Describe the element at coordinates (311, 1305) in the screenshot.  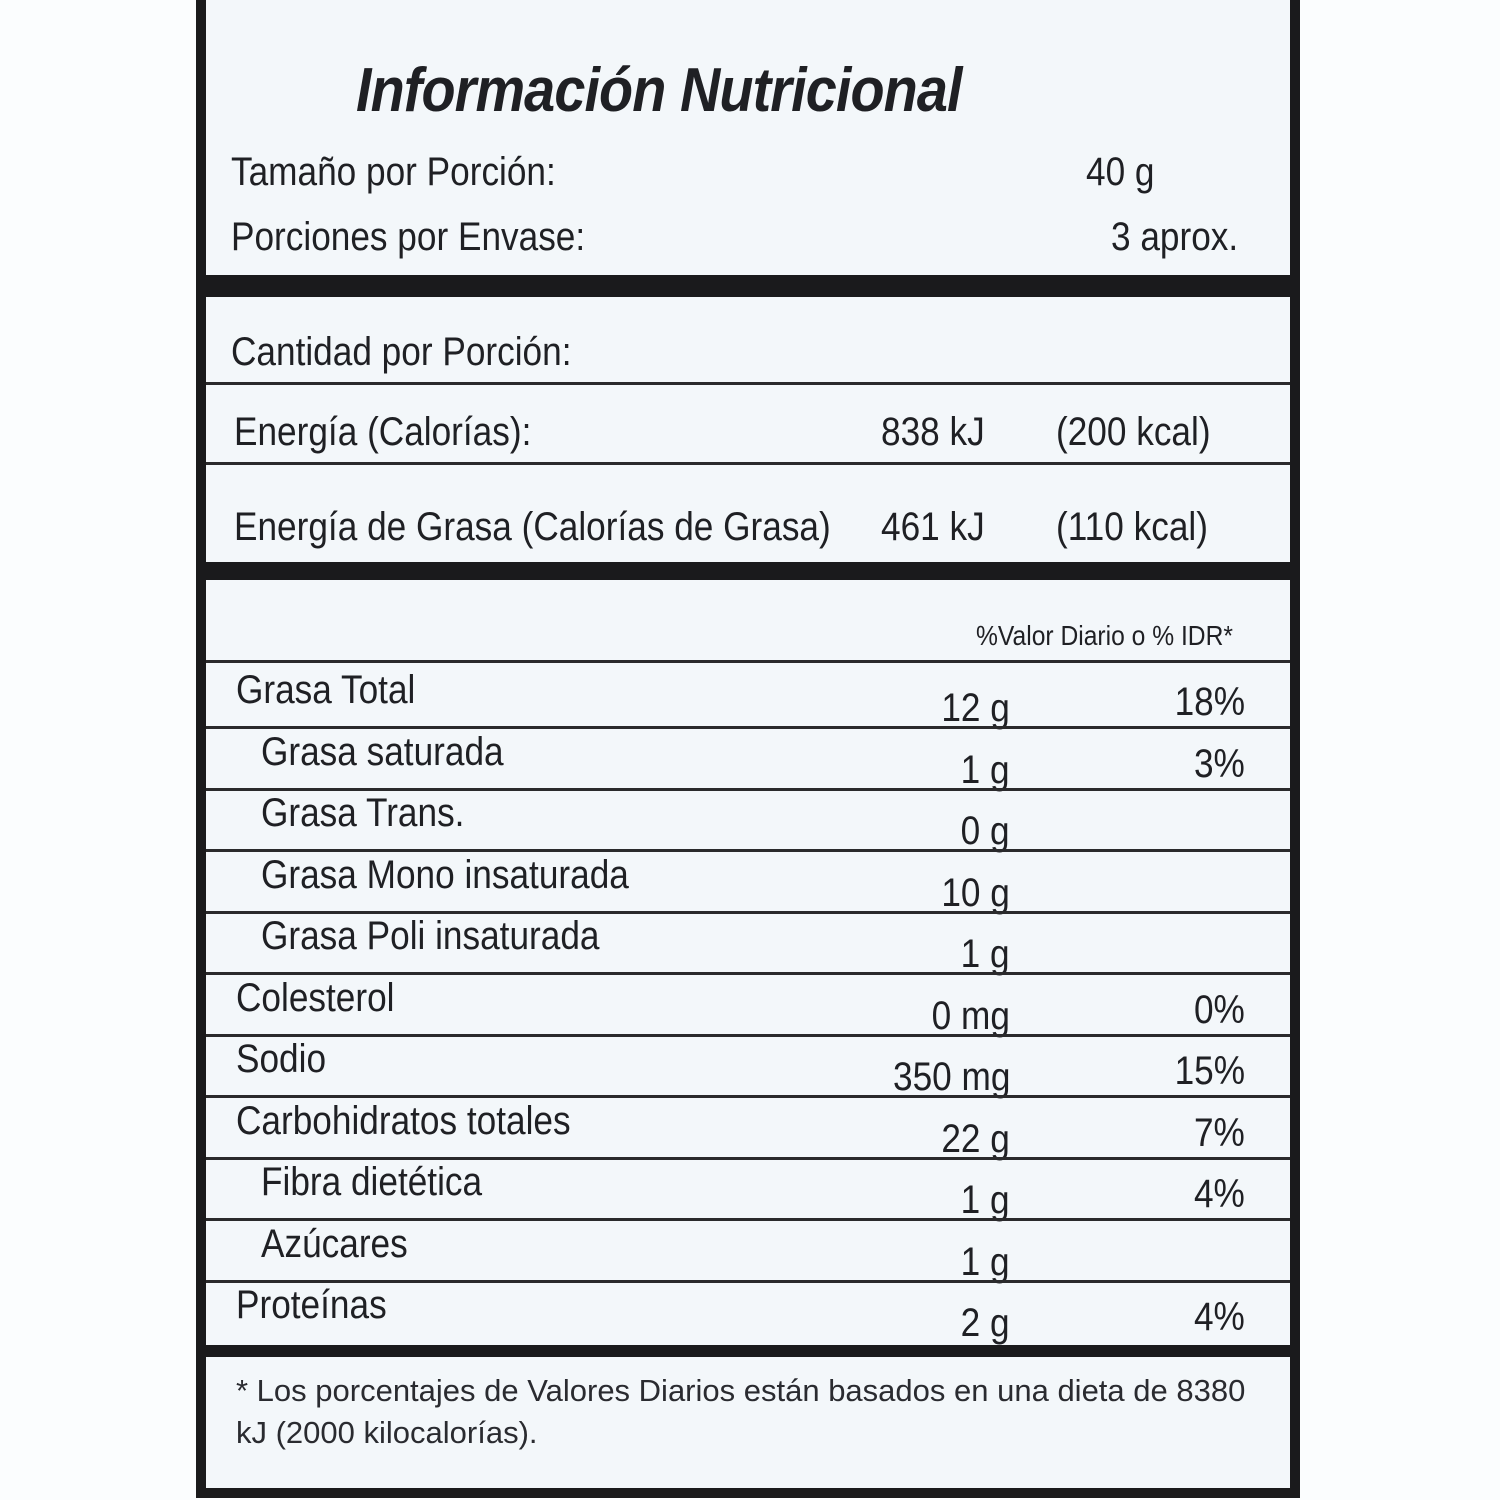
I see `nutrient-label: Proteínas` at that location.